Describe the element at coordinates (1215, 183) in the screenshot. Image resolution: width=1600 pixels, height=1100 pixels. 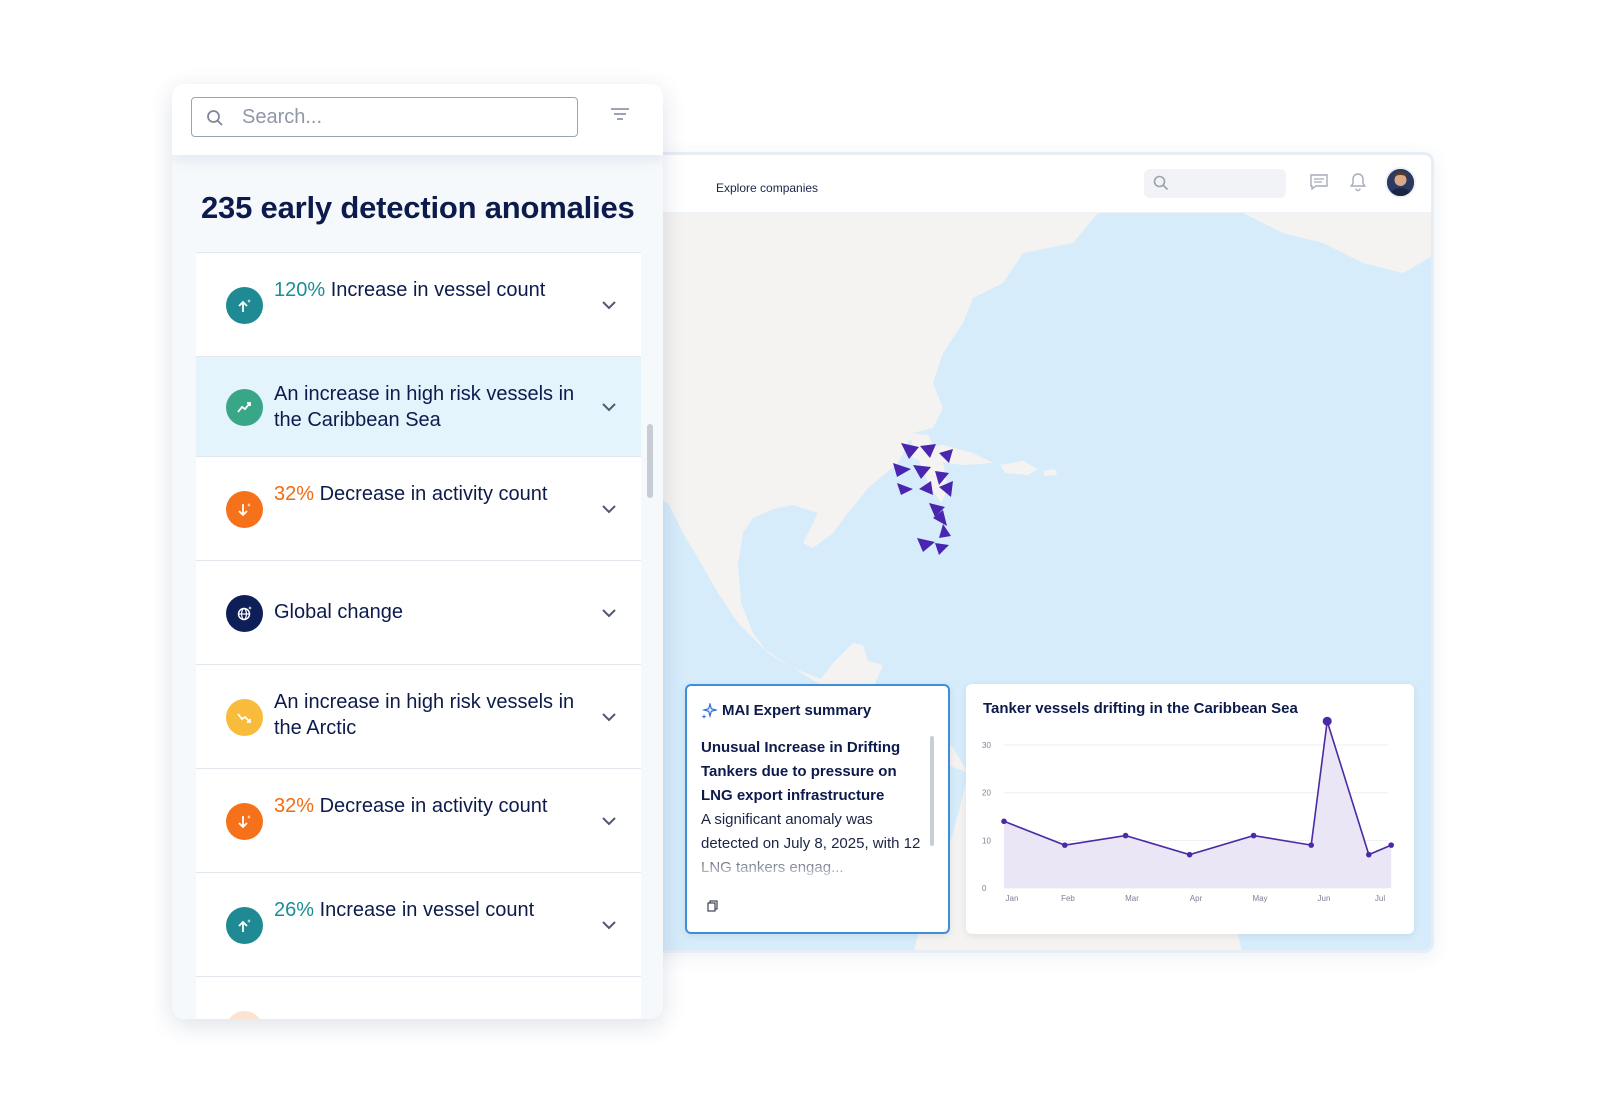
I see `top-search-input` at that location.